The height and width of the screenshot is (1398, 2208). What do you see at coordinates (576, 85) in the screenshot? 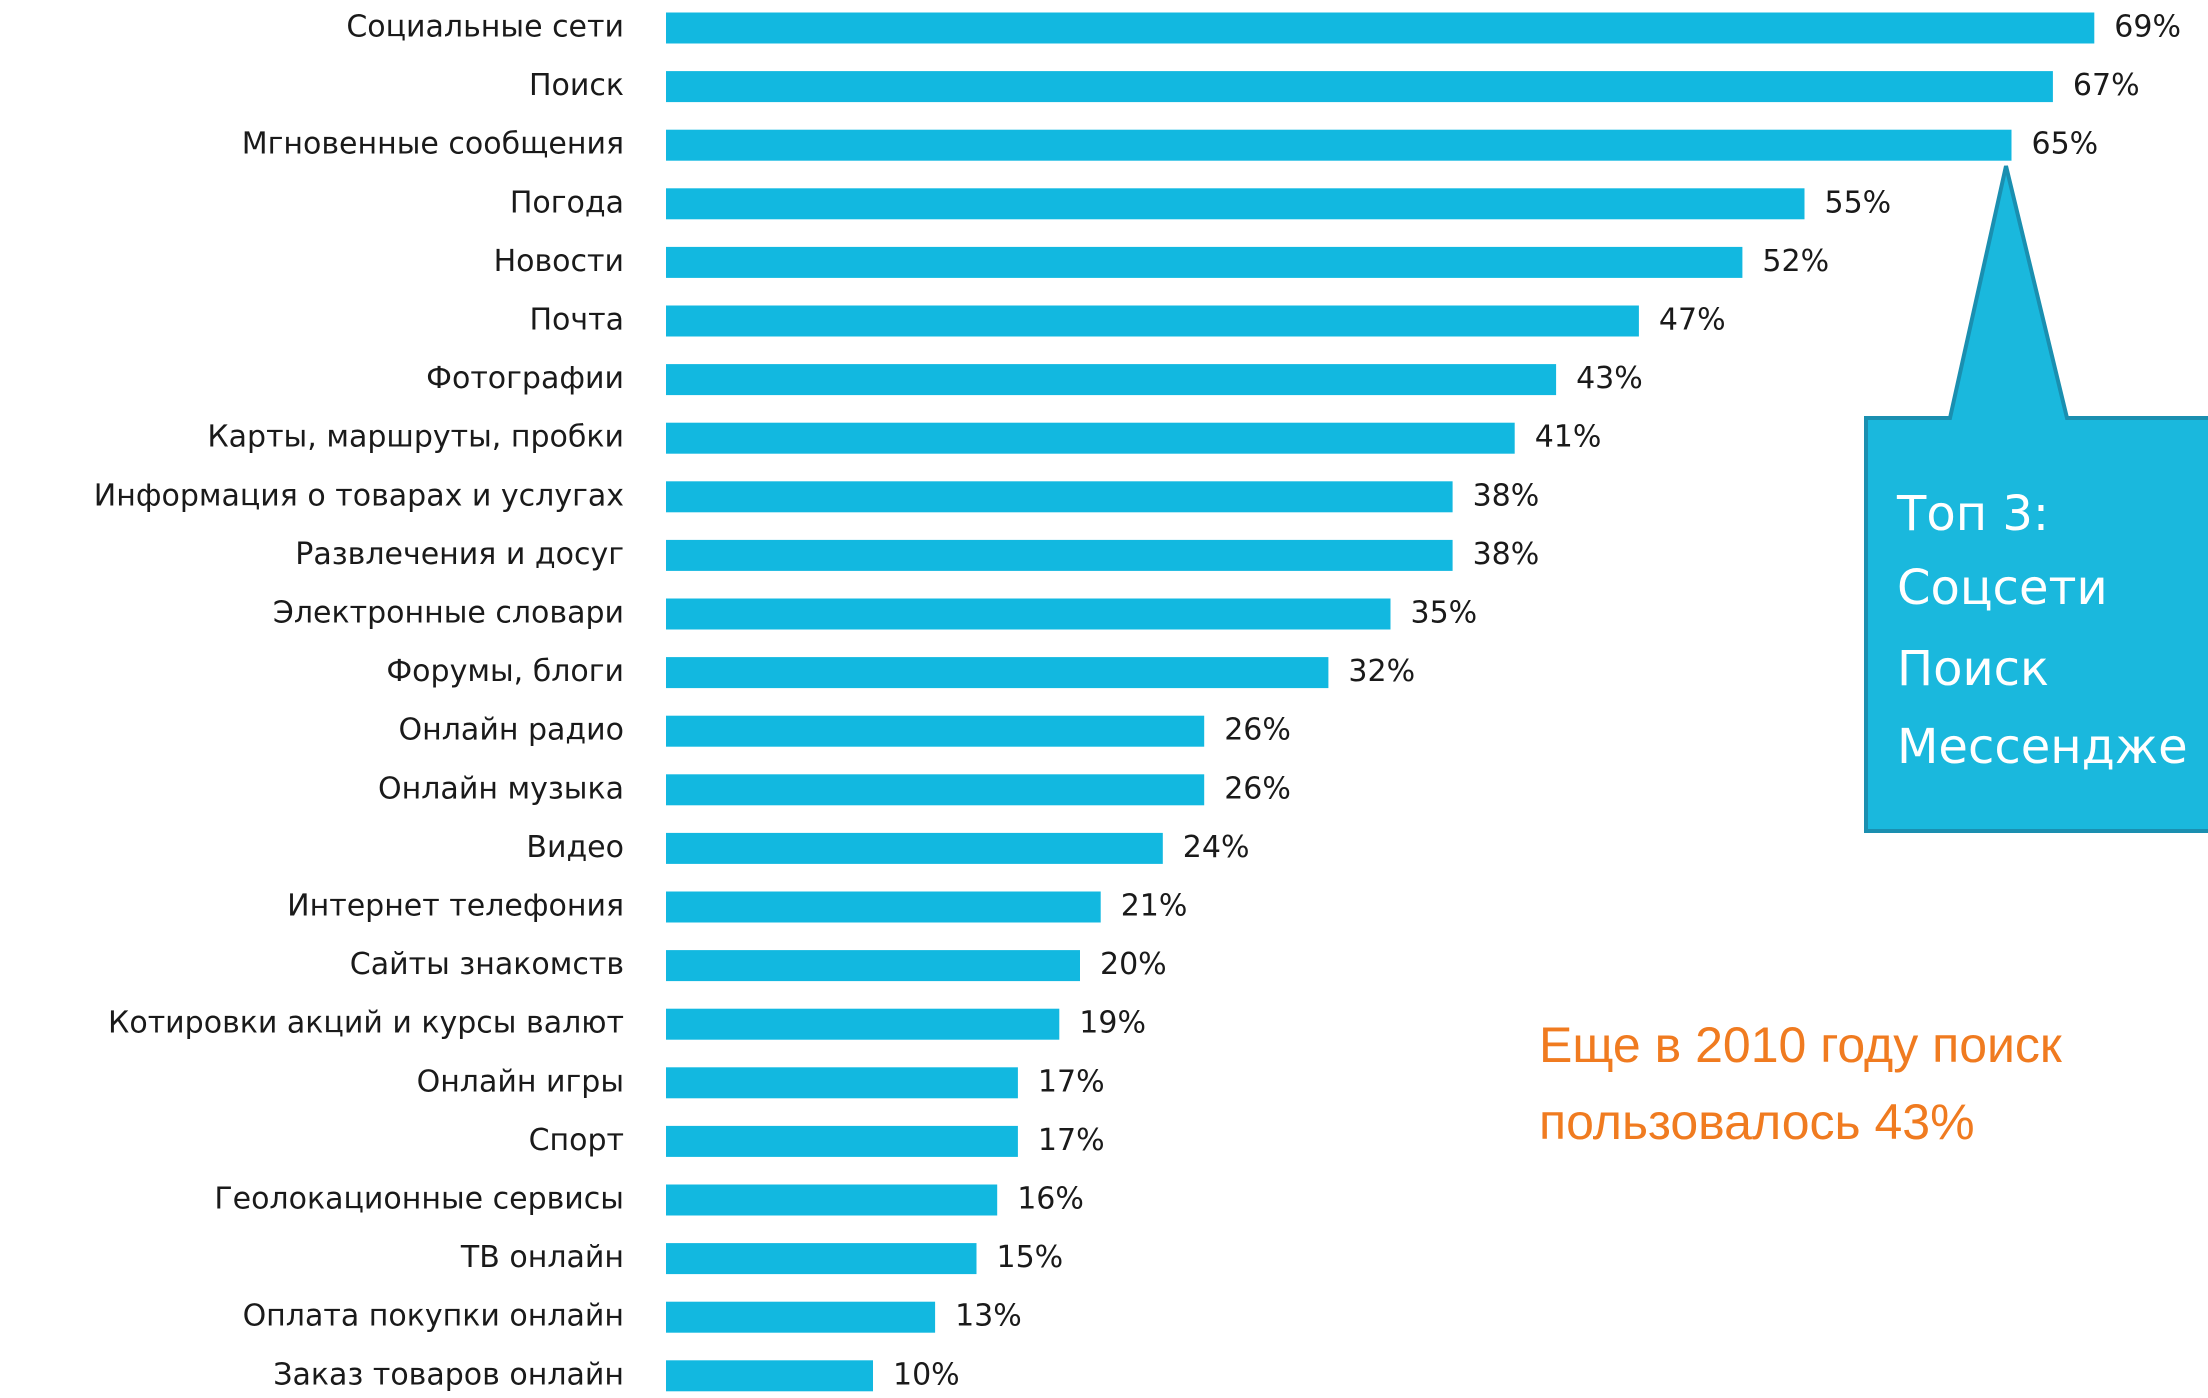
I see `category-label: Поиск` at bounding box center [576, 85].